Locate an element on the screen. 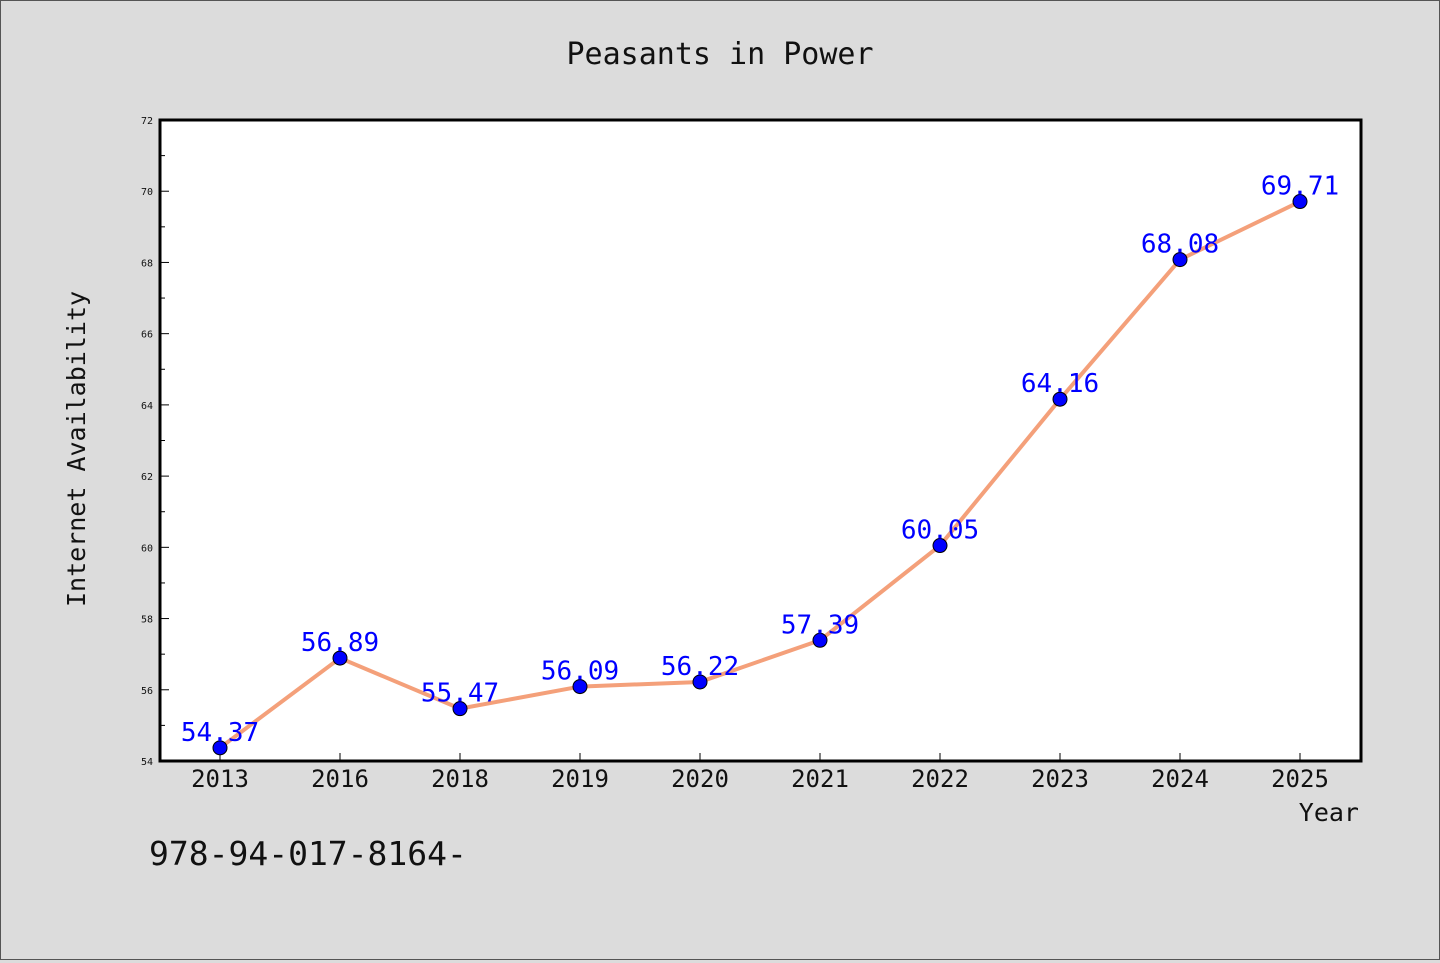 Image resolution: width=1440 pixels, height=963 pixels. x-tick-label: 2022 is located at coordinates (940, 779).